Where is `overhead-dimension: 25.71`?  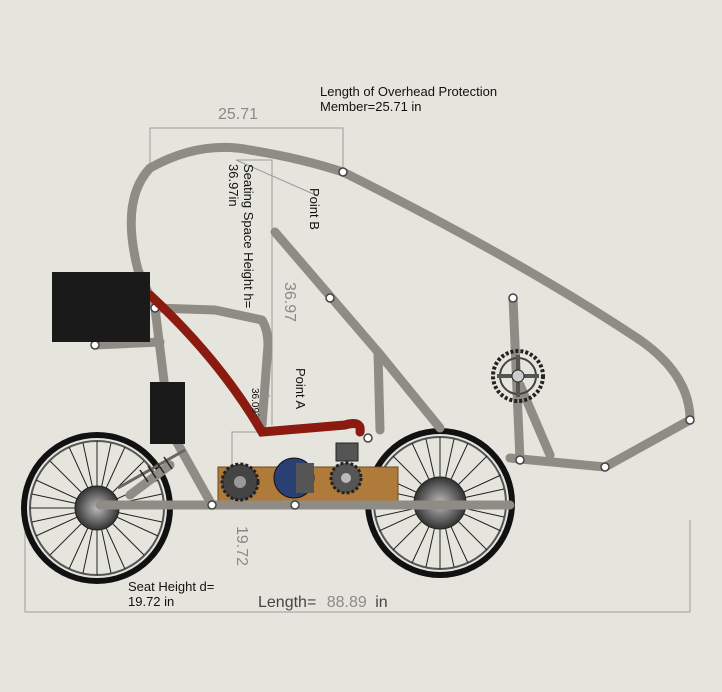
overhead-dimension: 25.71 is located at coordinates (238, 114).